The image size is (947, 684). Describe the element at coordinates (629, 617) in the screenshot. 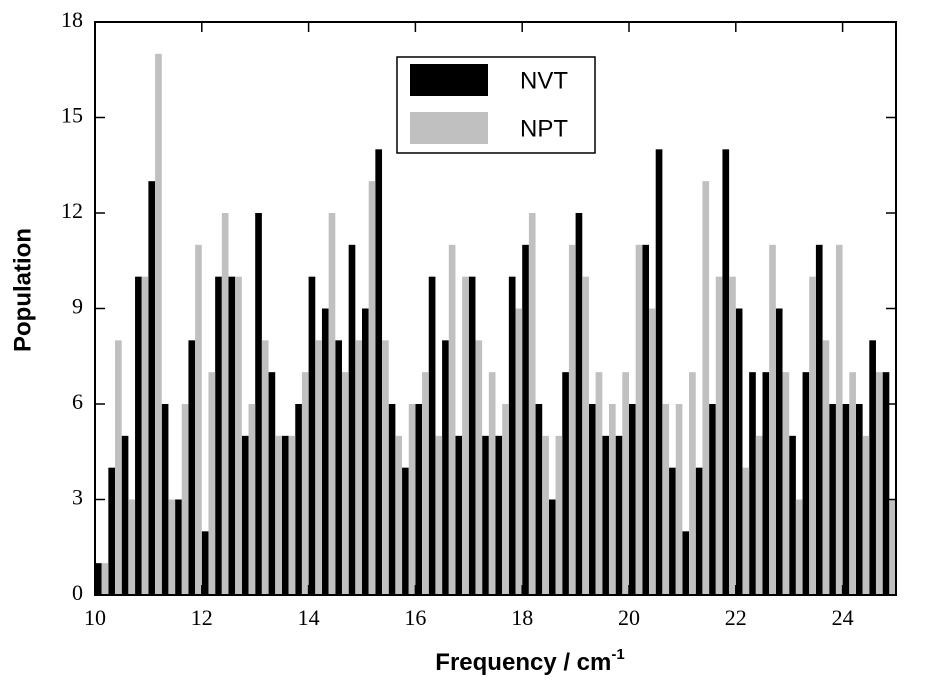

I see `x-tick-label: 20` at that location.